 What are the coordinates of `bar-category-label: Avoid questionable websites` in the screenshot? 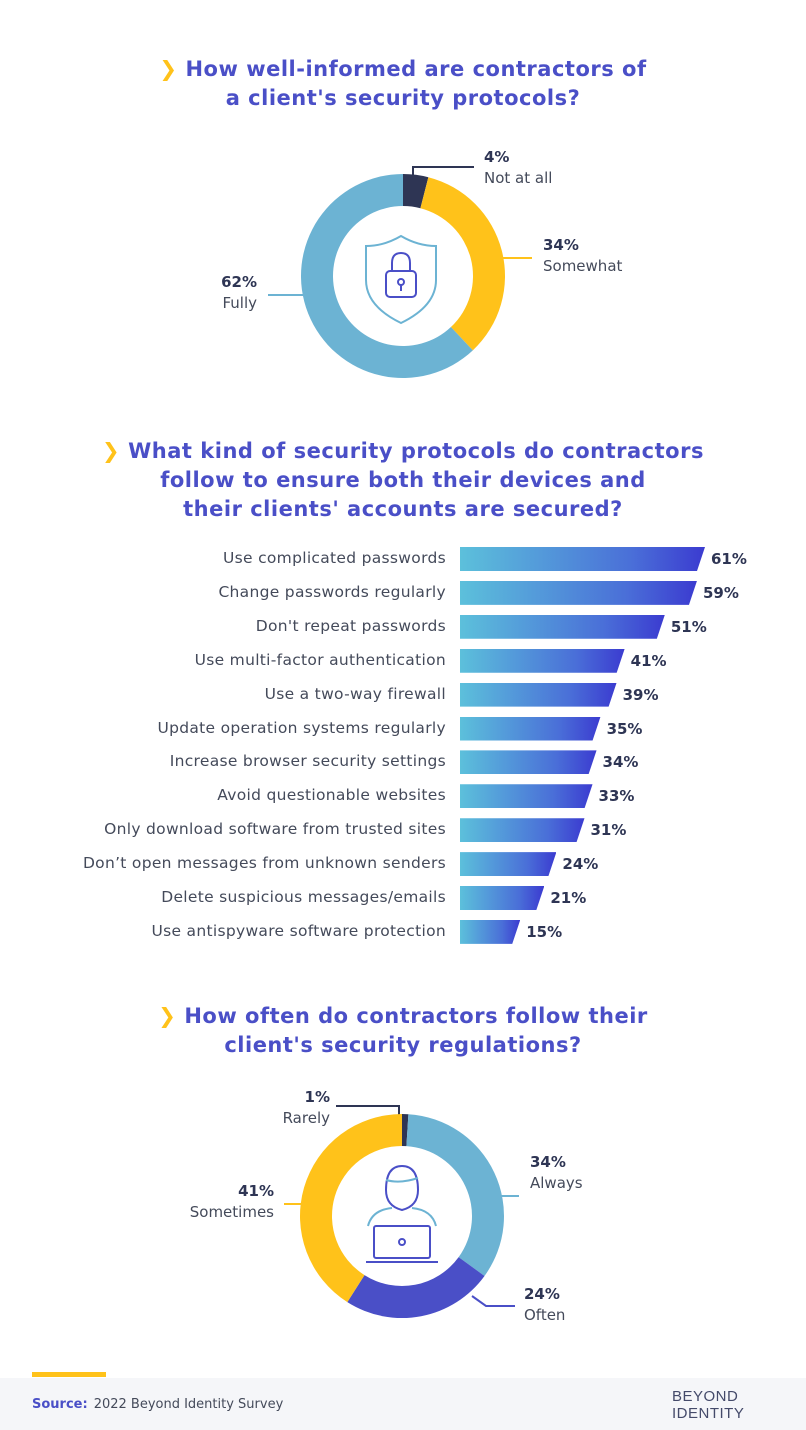 It's located at (331, 795).